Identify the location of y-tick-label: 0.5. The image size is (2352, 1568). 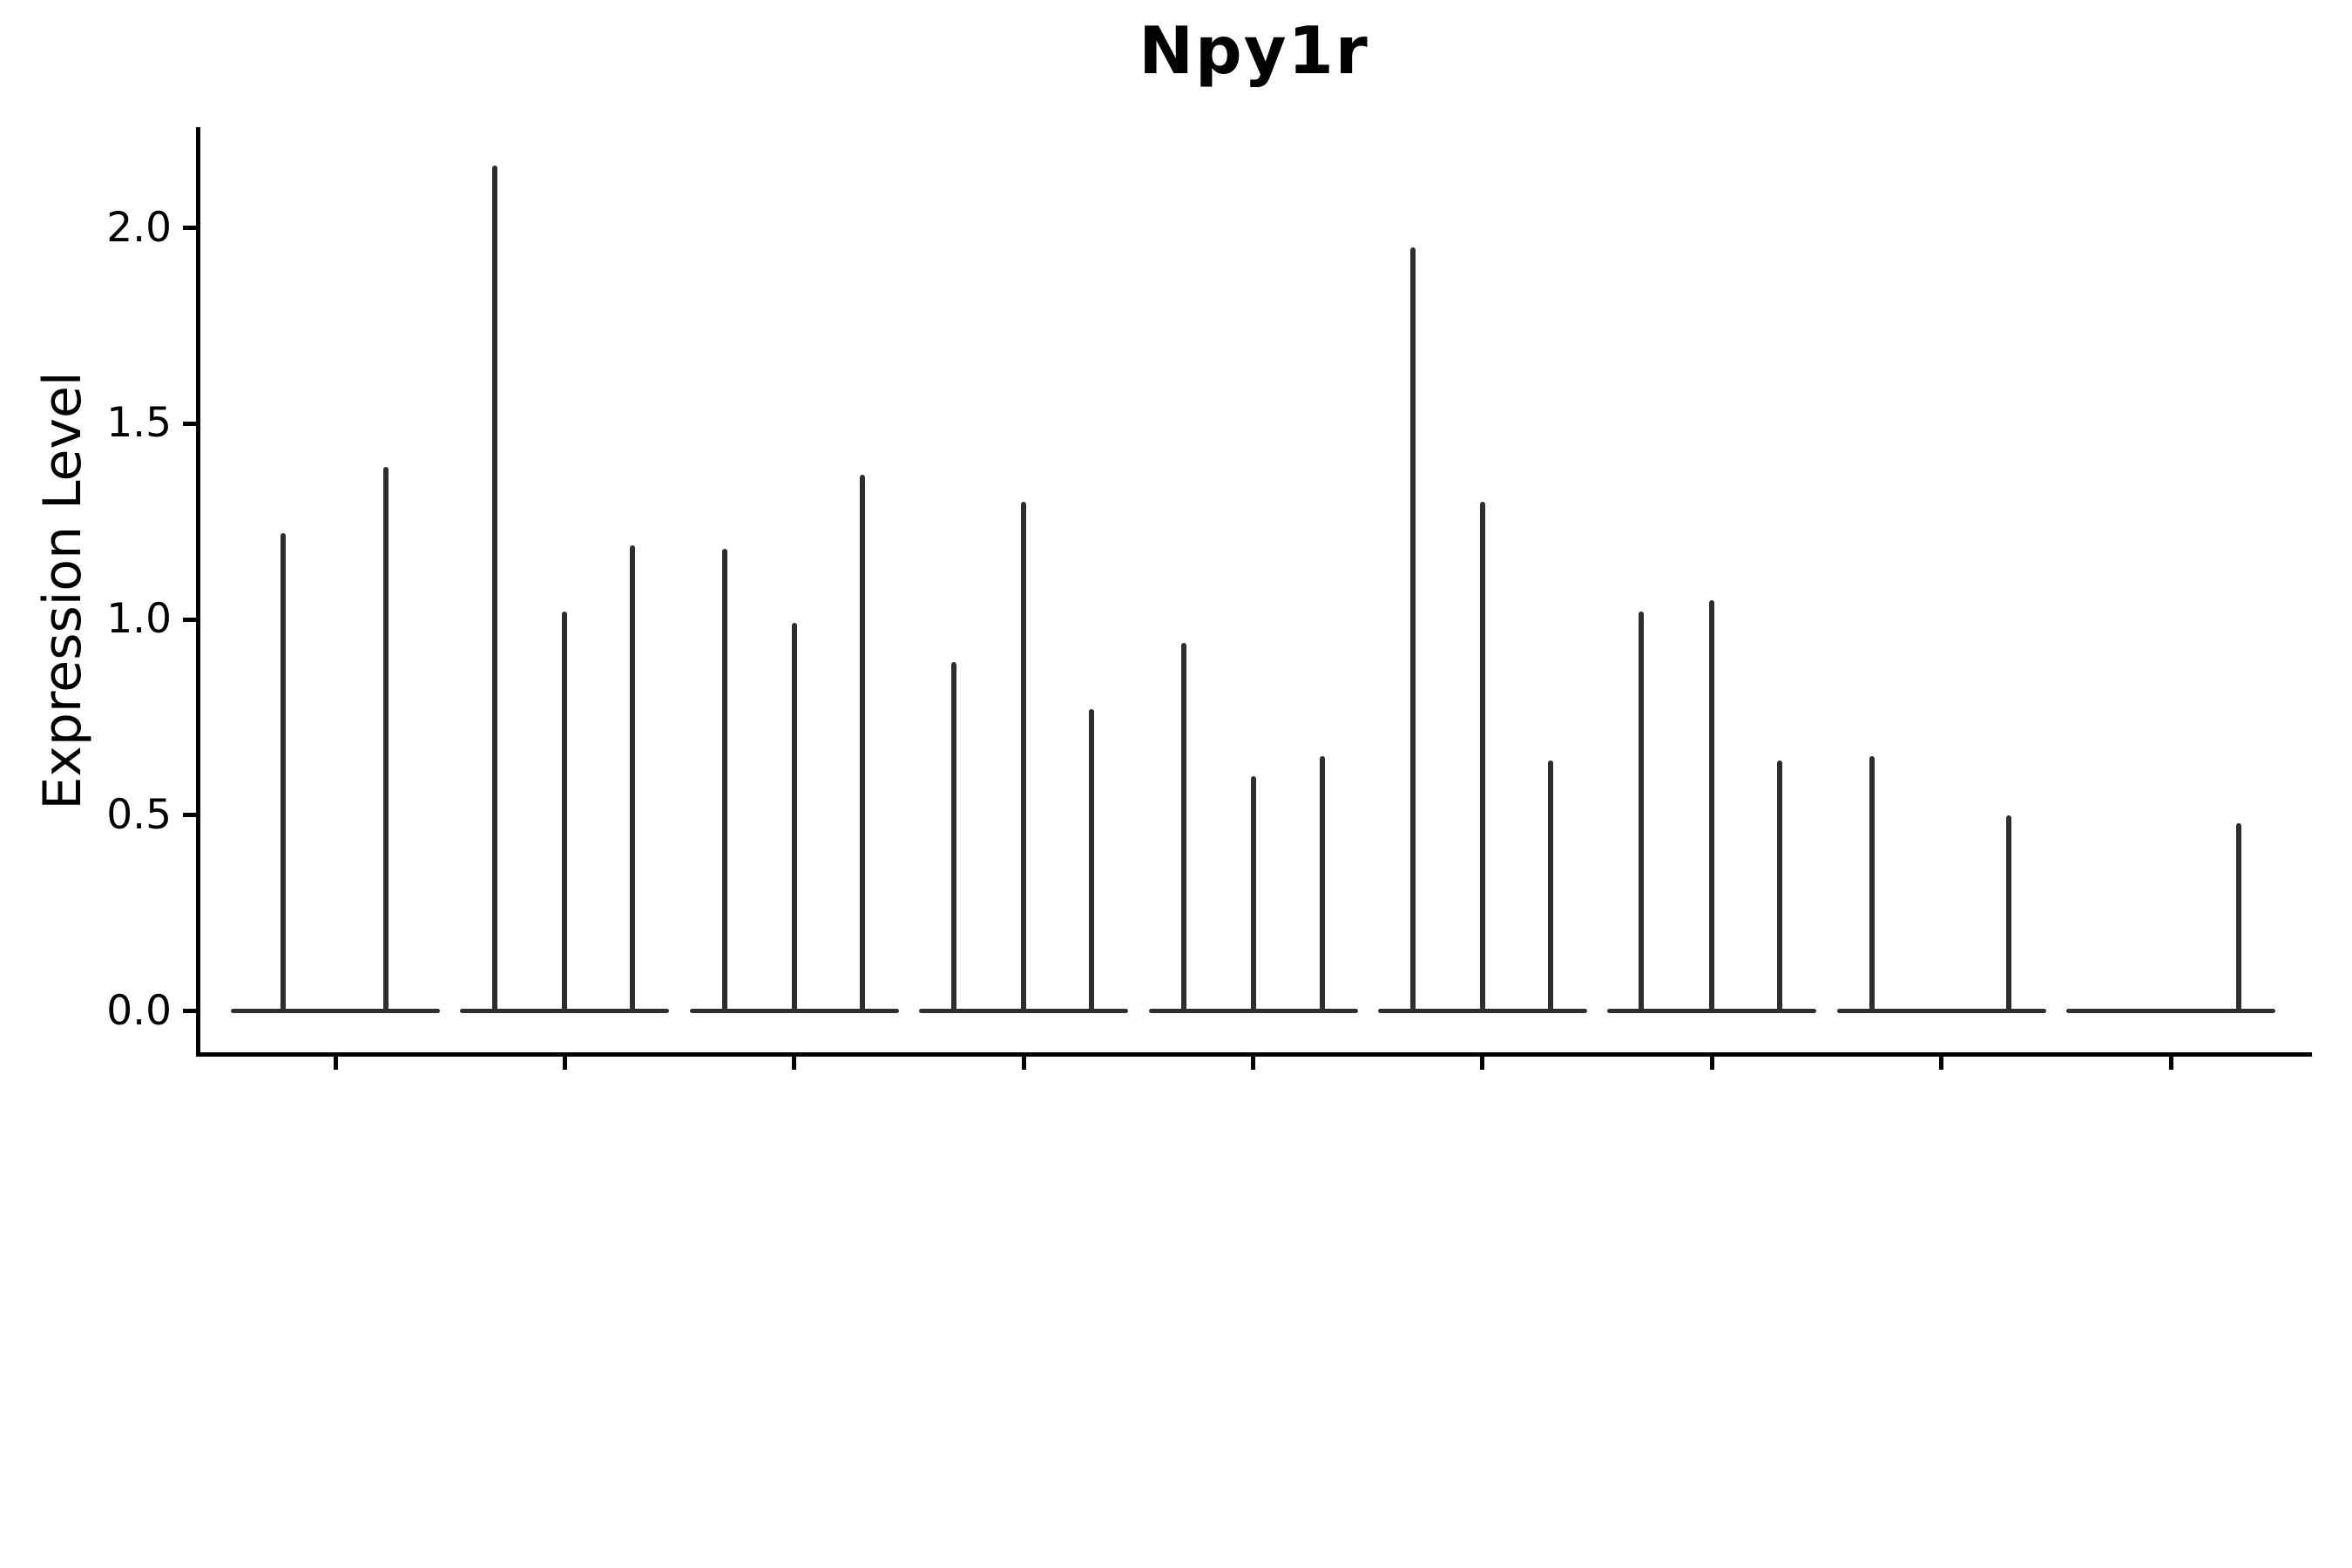
(139, 815).